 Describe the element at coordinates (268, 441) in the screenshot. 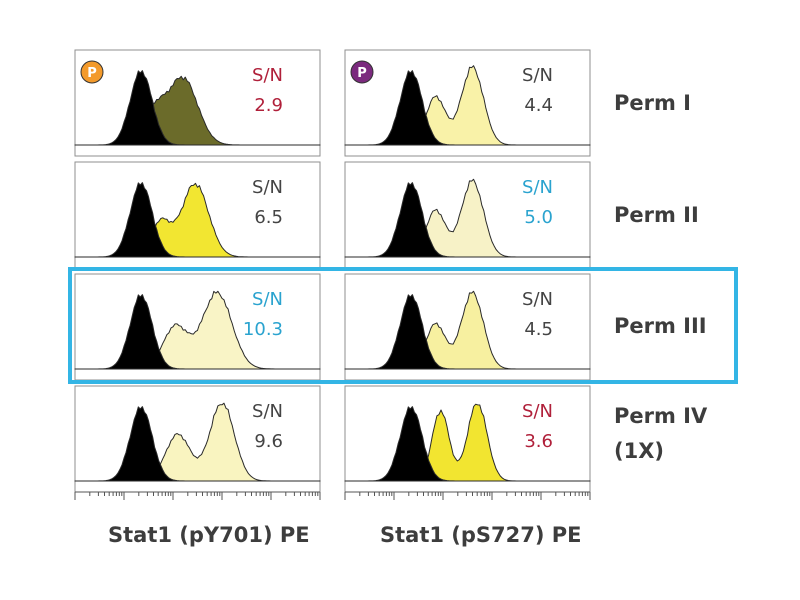

I see `sn-value: 9.6` at that location.